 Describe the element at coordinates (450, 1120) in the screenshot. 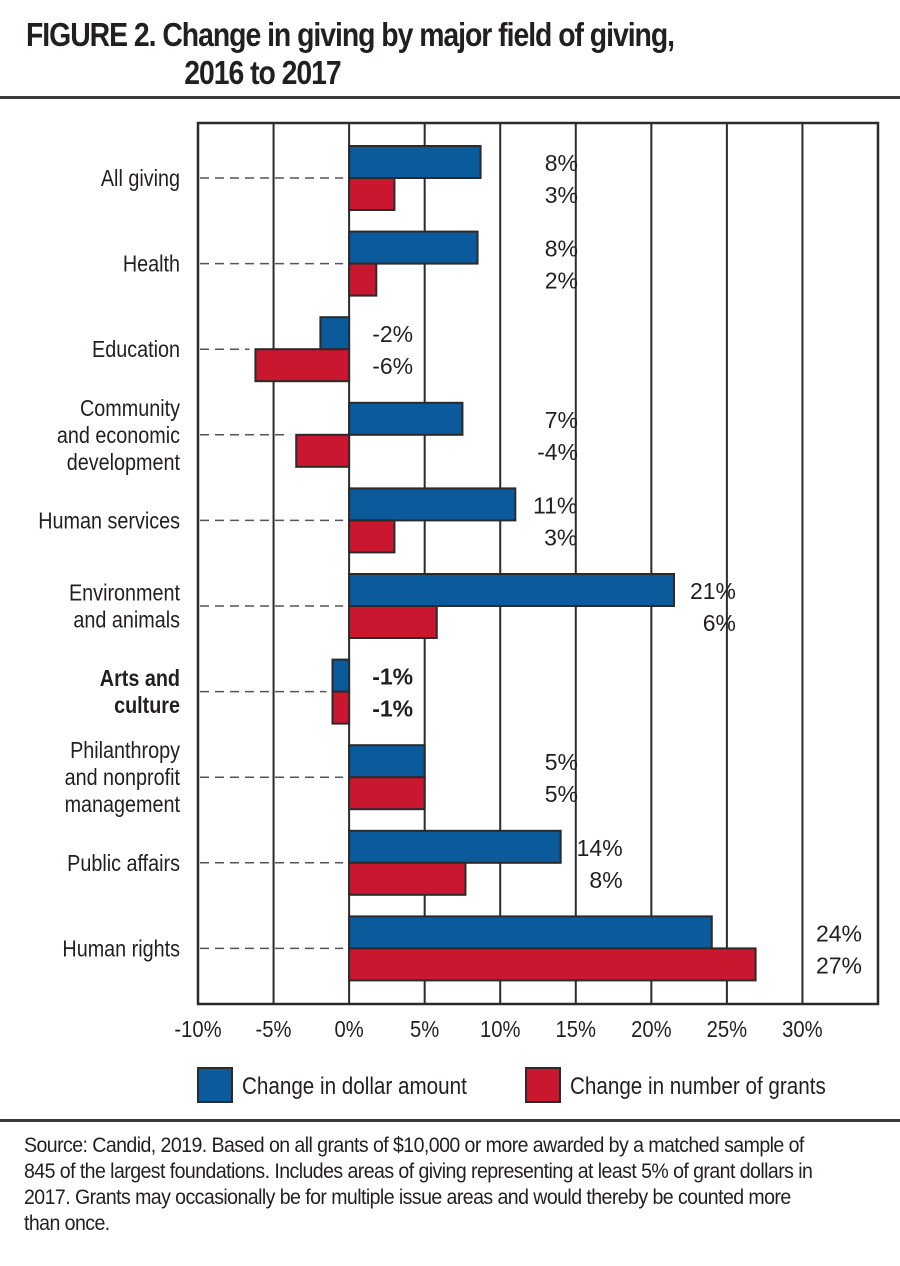

I see `source-divider` at that location.